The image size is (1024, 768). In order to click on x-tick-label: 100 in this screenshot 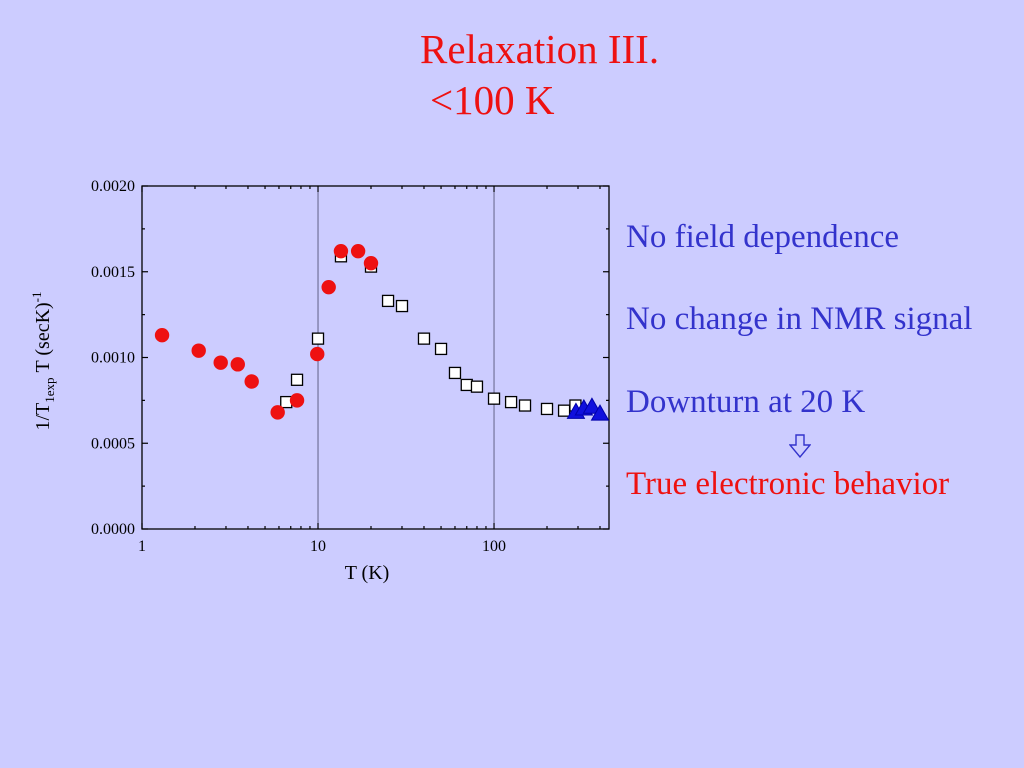, I will do `click(494, 546)`.